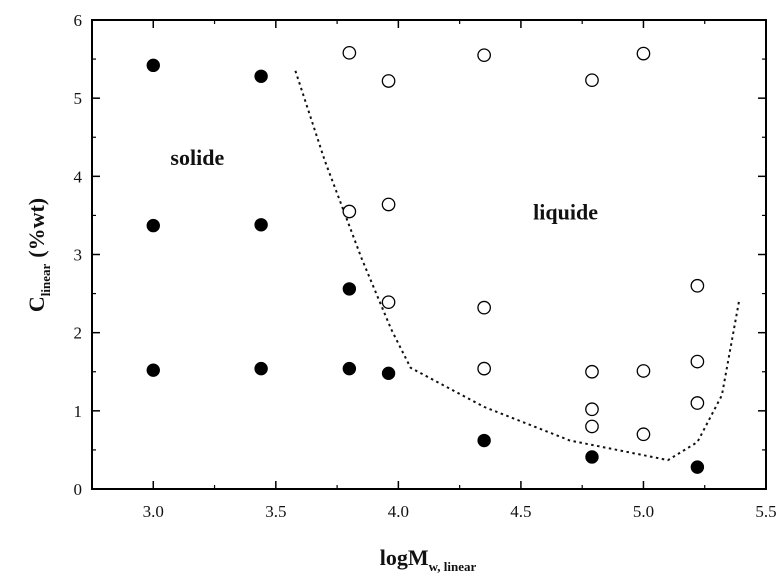  I want to click on x-tick-label: 5.5, so click(765, 511).